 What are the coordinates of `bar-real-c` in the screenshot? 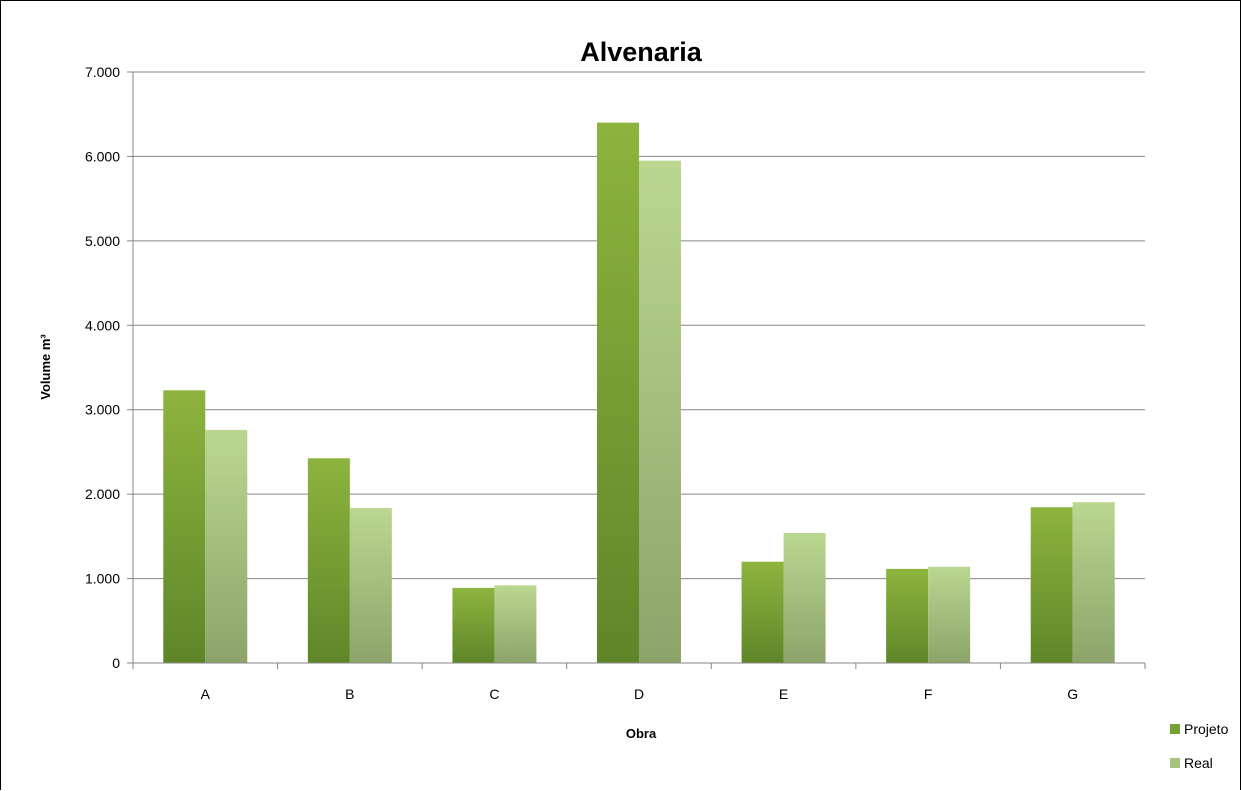 It's located at (515, 624).